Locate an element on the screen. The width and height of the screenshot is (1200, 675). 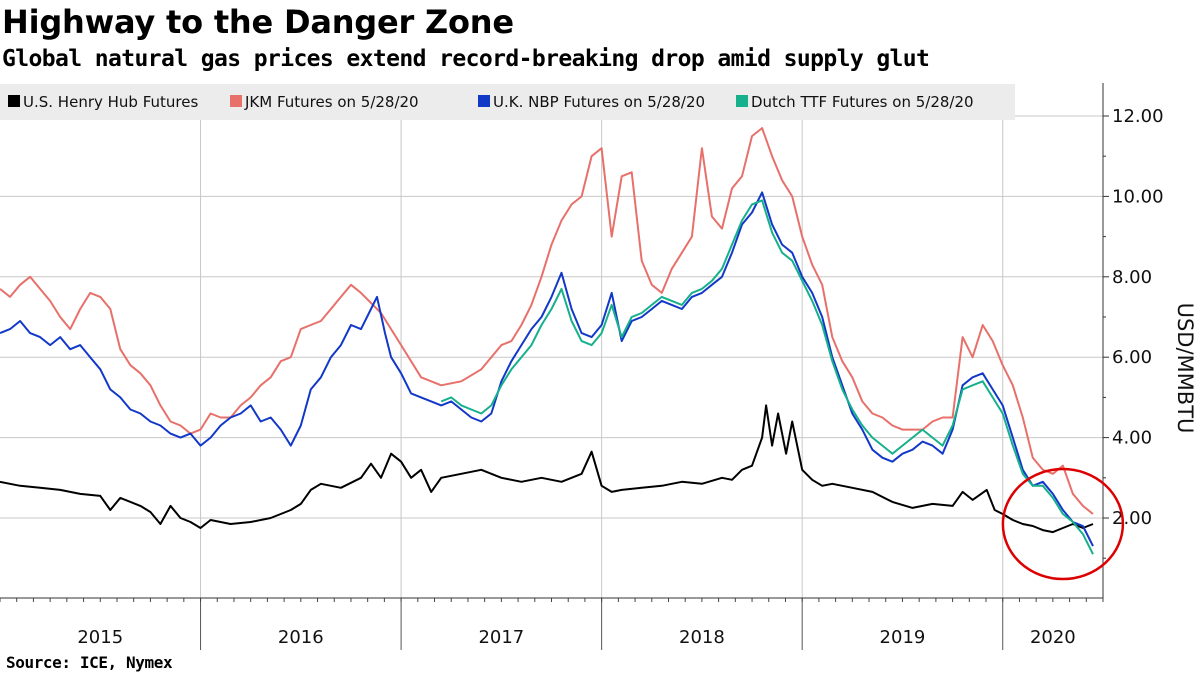
y-tick-label: 2.00 is located at coordinates (1132, 518).